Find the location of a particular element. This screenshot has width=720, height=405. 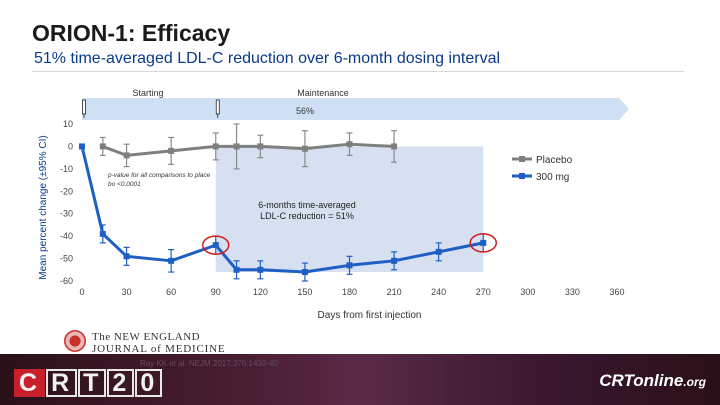

time-averaged-label: 6-months time-averaged is located at coordinates (307, 205).